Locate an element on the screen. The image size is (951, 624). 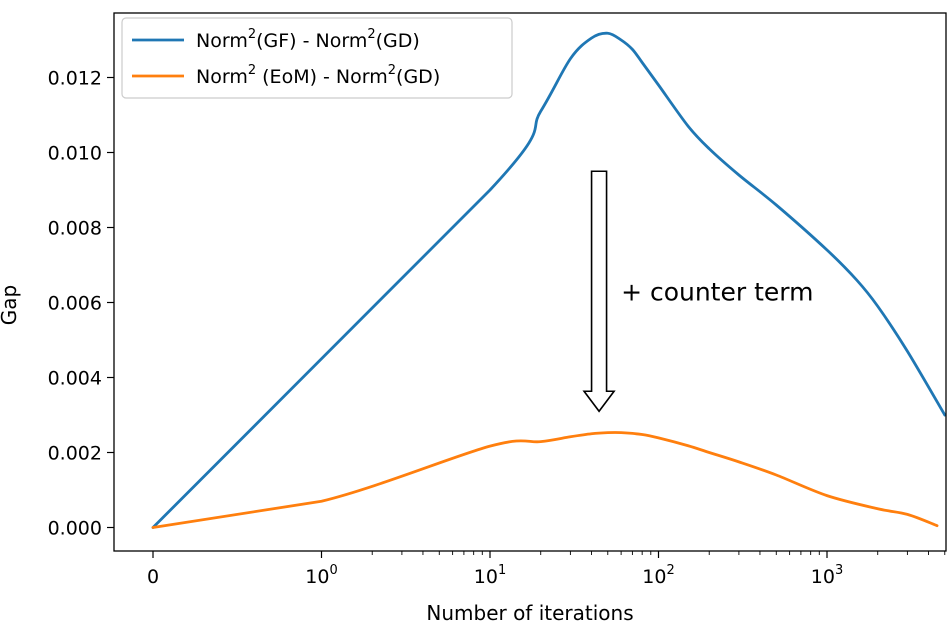
annotation-text: + counter term is located at coordinates (717, 291).